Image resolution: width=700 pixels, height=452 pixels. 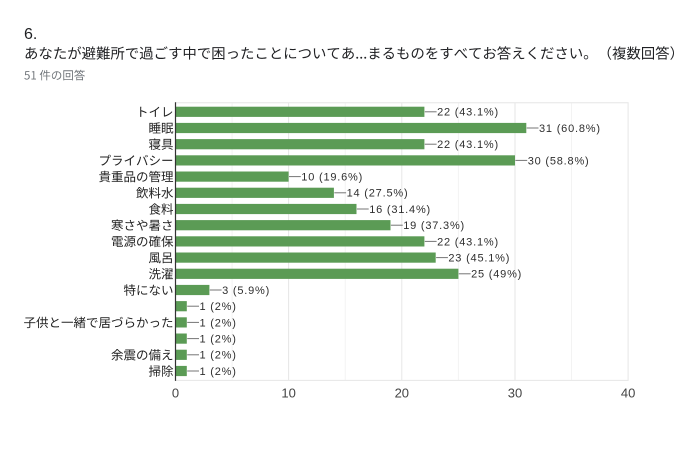 I want to click on svg-text: 25 (49%), so click(x=496, y=275).